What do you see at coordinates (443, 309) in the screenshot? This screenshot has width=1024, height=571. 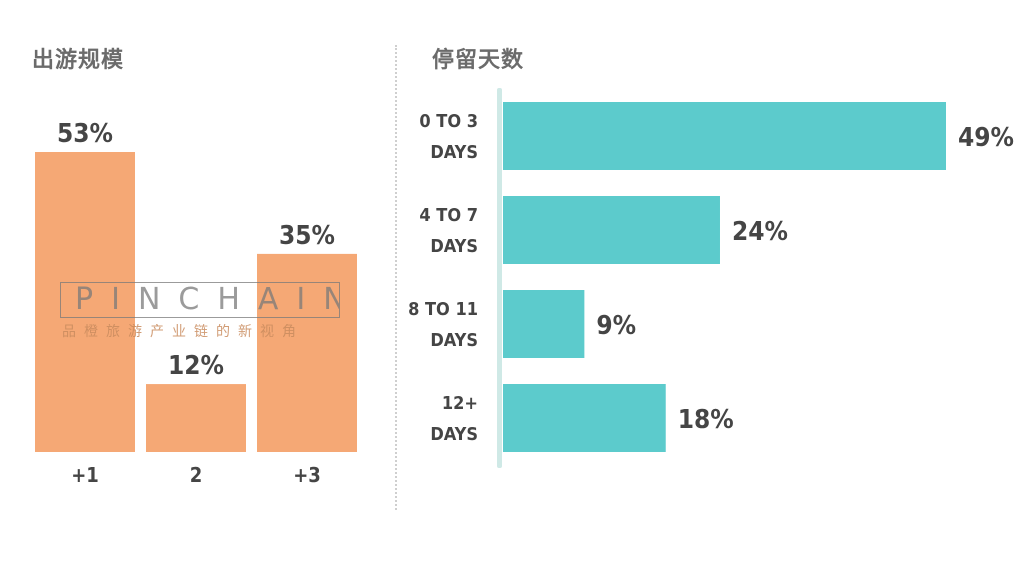 I see `category-label-stay-days-2-0: 8 TO 11` at bounding box center [443, 309].